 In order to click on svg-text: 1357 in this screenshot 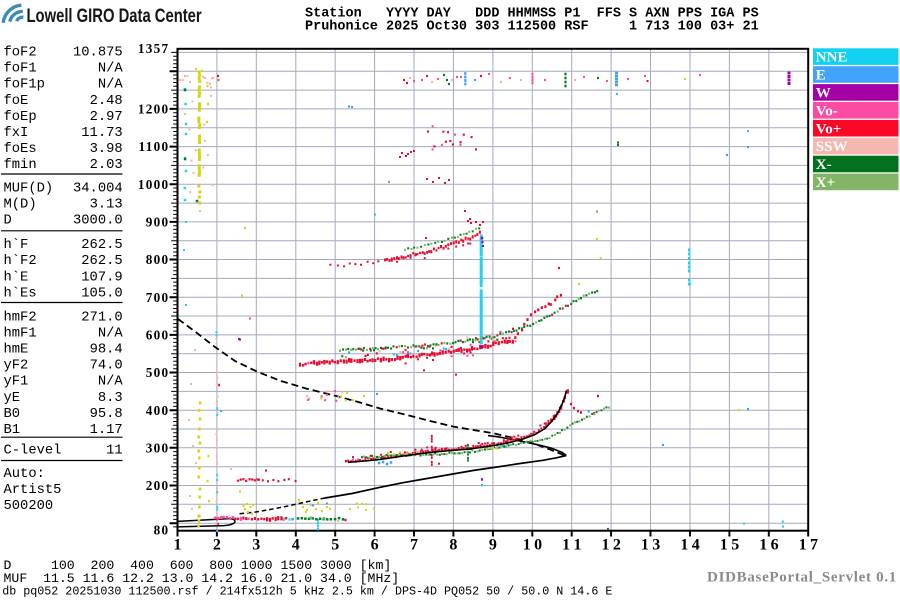, I will do `click(154, 48)`.